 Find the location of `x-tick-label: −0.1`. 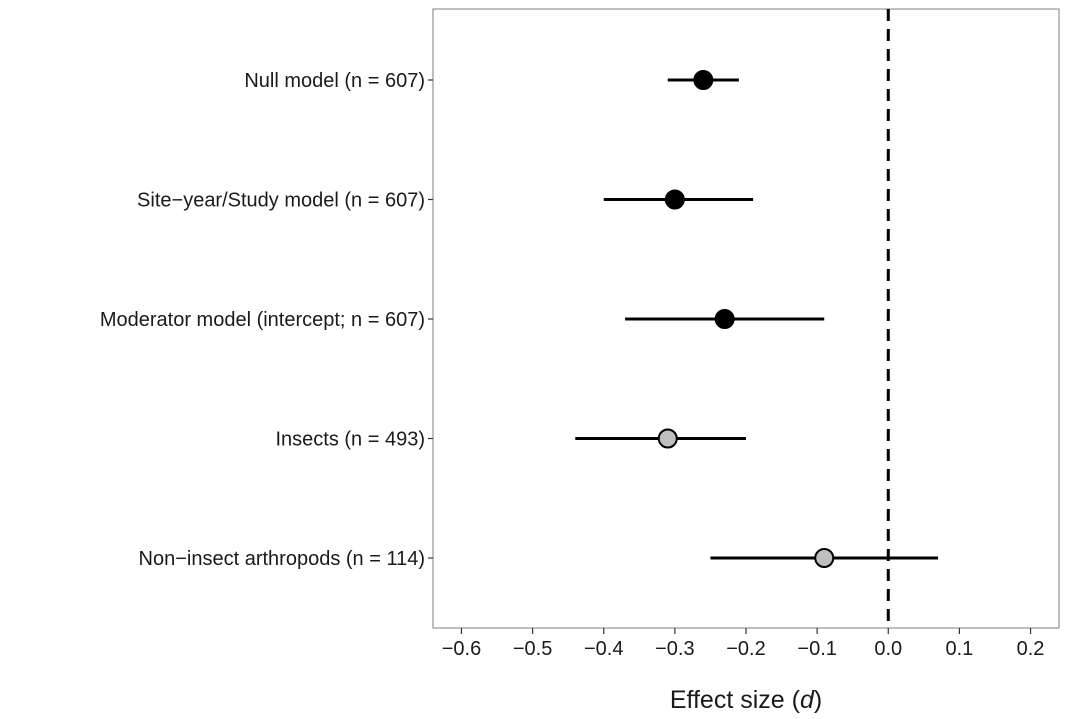

x-tick-label: −0.1 is located at coordinates (816, 649).